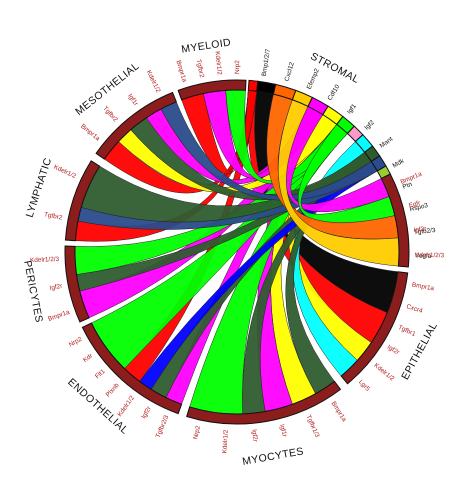 This screenshot has width=474, height=499. I want to click on gene-label-mesothelial-tgfbr2: Tgfbr2, so click(110, 114).